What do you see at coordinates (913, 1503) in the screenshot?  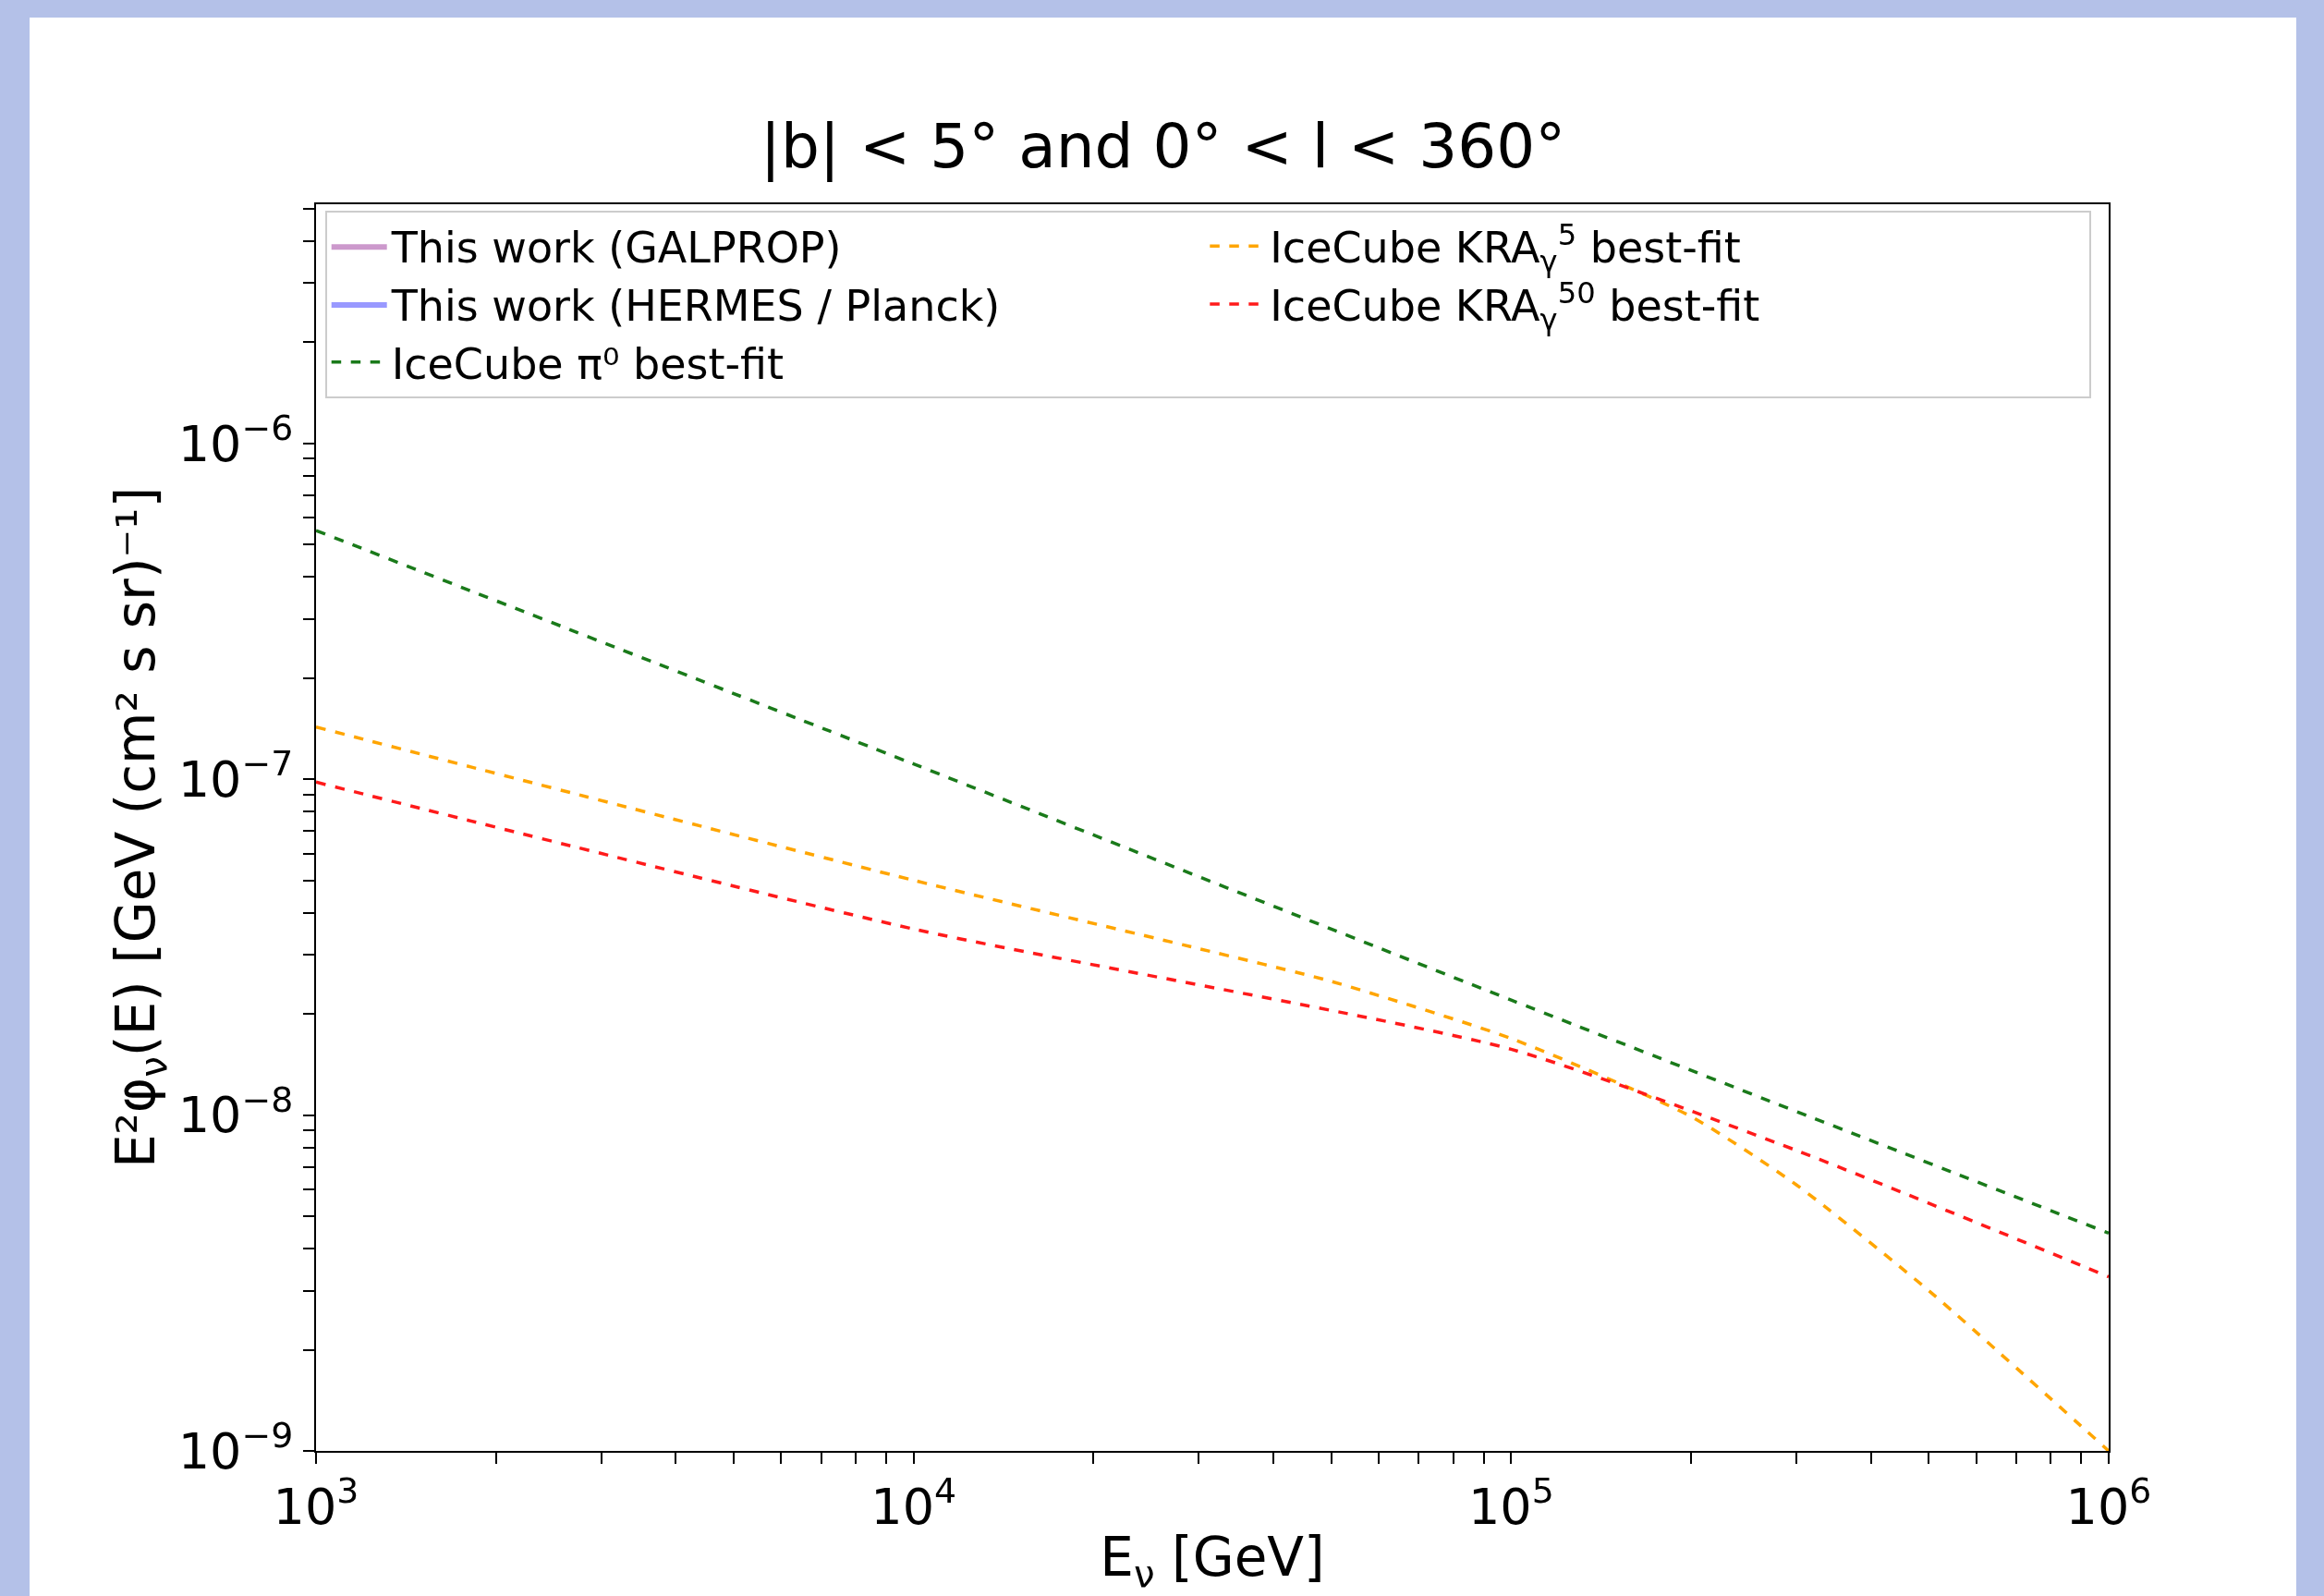 I see `x-tick-label: 10$^{4}$` at bounding box center [913, 1503].